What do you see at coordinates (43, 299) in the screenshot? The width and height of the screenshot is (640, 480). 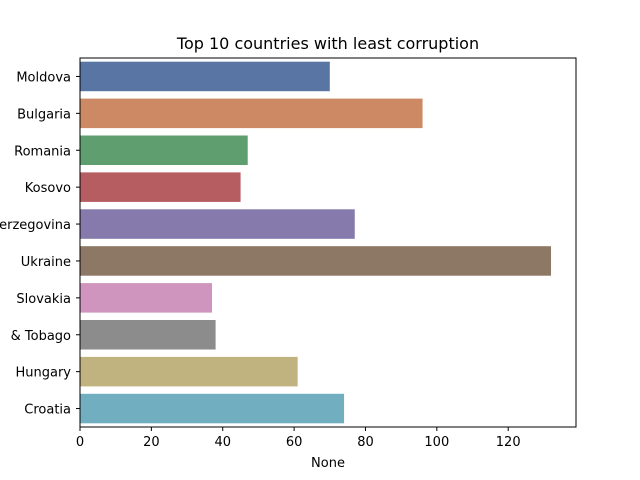 I see `y-tick-label: Slovakia` at bounding box center [43, 299].